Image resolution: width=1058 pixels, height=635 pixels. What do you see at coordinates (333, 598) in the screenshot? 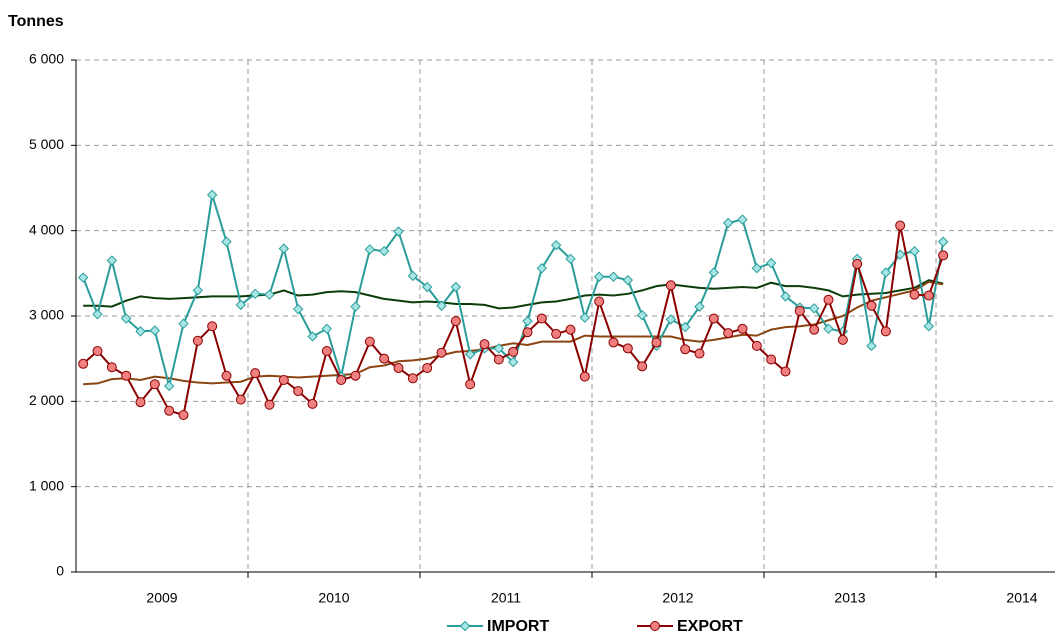
I see `x-tick-label: 2010` at bounding box center [333, 598].